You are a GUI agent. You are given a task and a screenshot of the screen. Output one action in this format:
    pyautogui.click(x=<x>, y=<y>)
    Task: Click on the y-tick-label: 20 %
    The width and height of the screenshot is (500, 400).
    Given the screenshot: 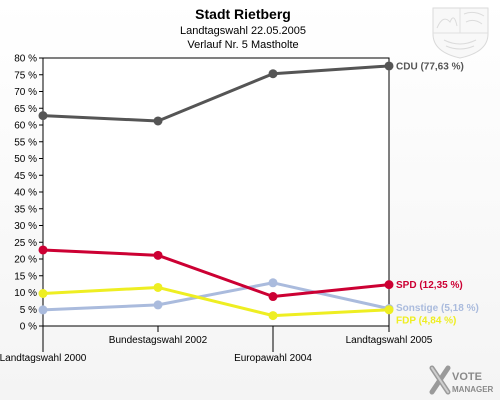 What is the action you would take?
    pyautogui.click(x=25, y=260)
    